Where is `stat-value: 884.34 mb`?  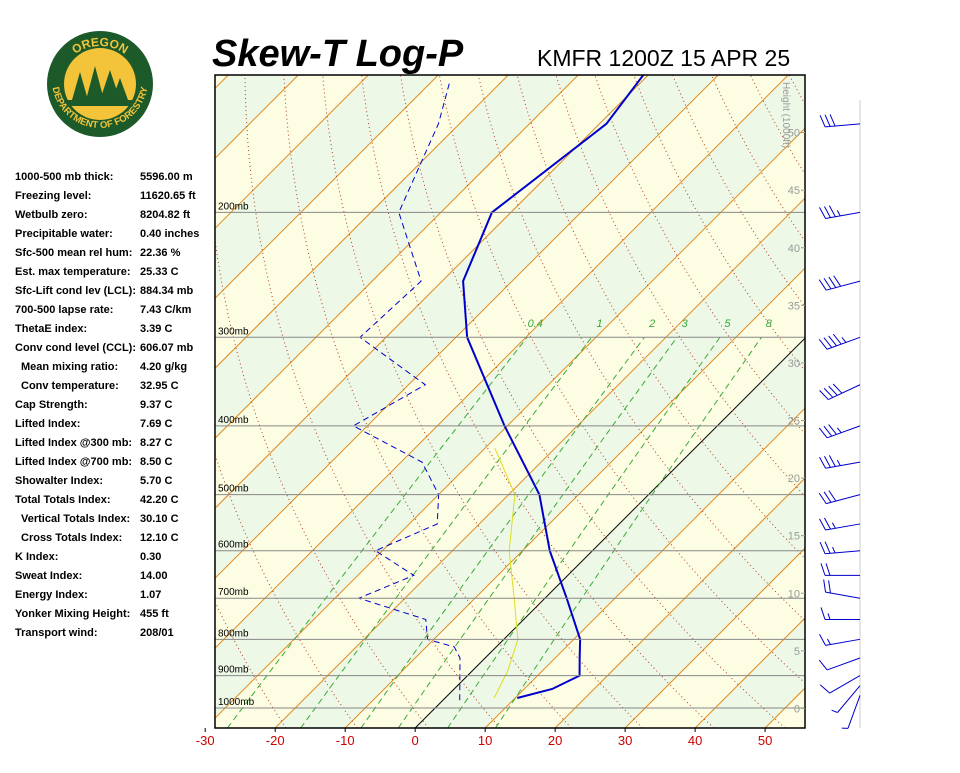 stat-value: 884.34 mb is located at coordinates (166, 291).